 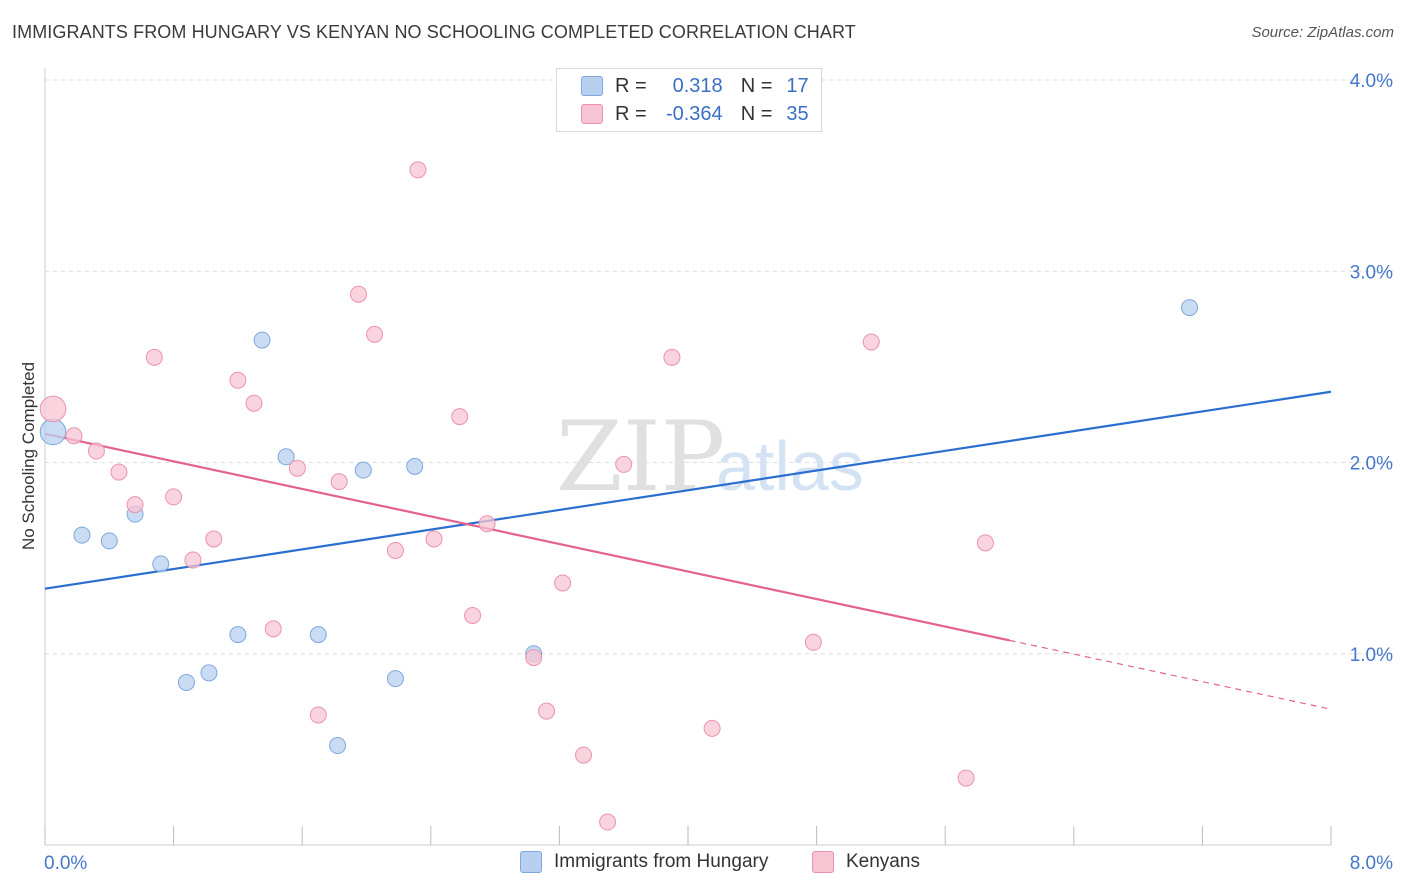 I want to click on y-tick-label: 4.0%, so click(x=1371, y=81).